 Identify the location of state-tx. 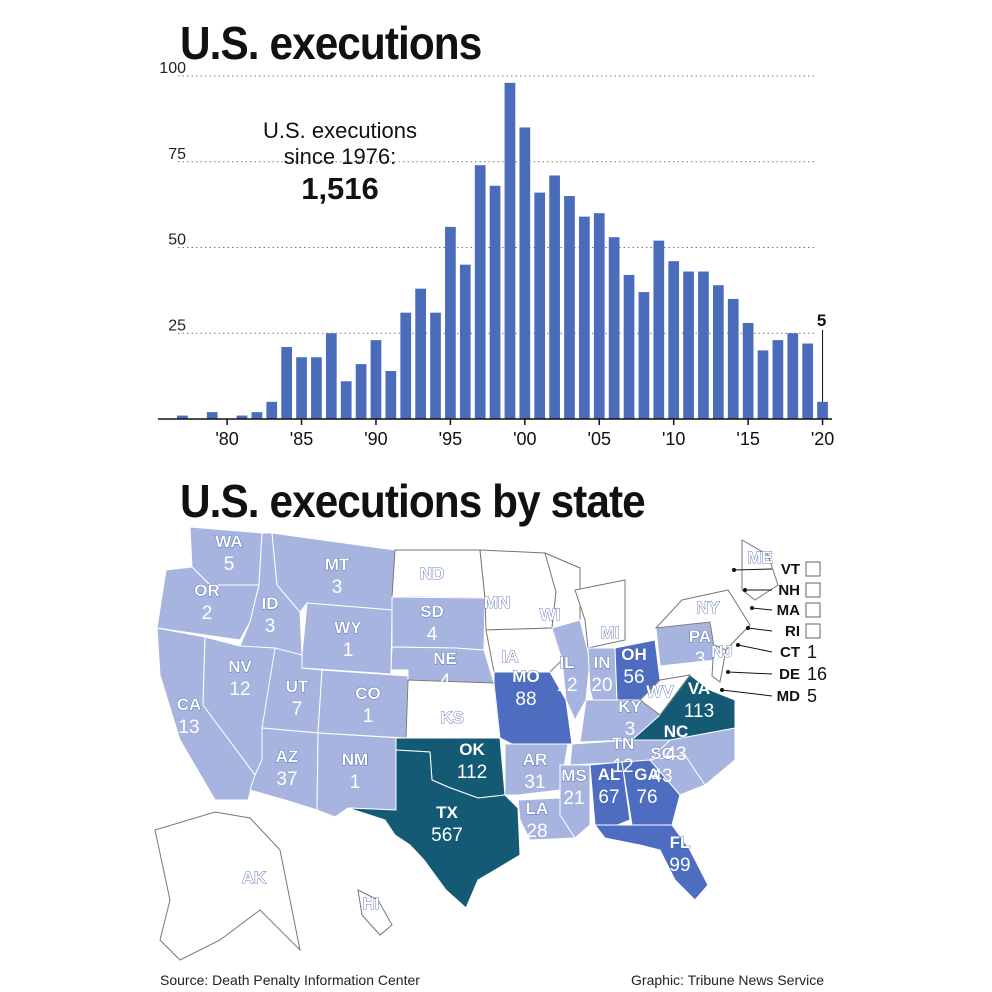
(434, 829).